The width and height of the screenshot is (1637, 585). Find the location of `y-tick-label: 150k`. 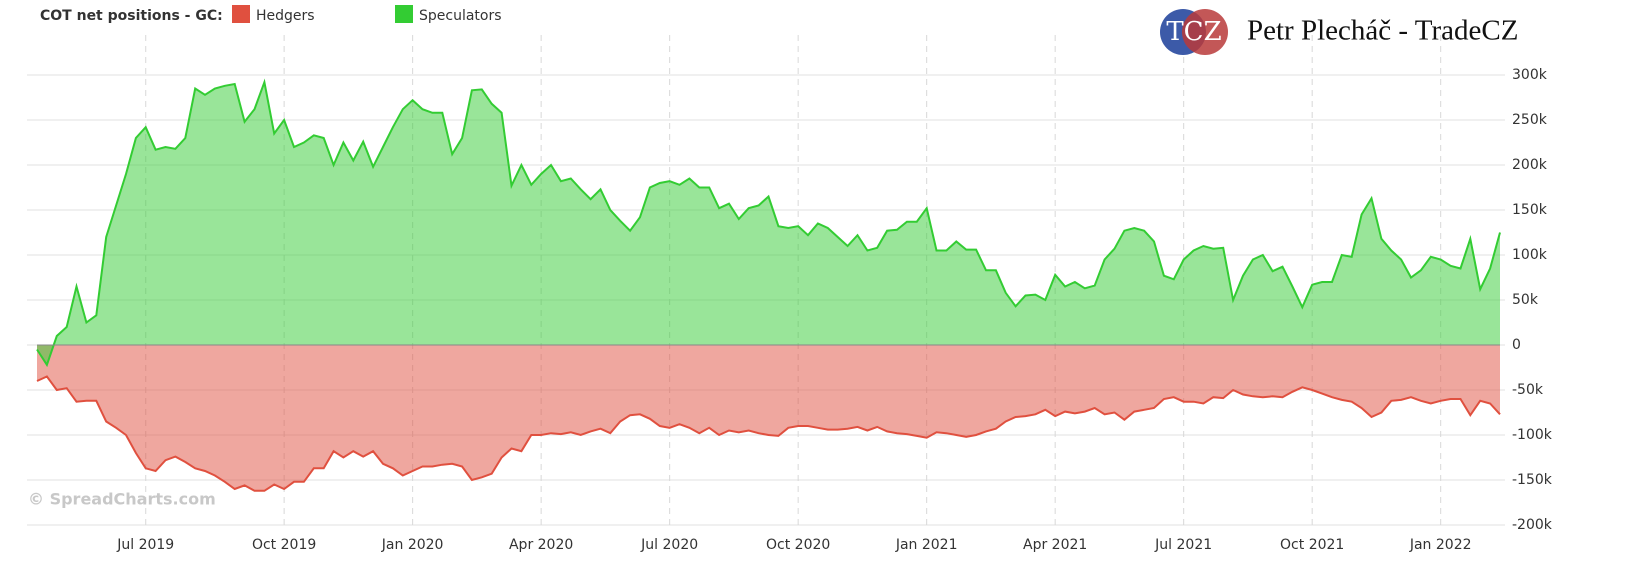

y-tick-label: 150k is located at coordinates (1530, 210).